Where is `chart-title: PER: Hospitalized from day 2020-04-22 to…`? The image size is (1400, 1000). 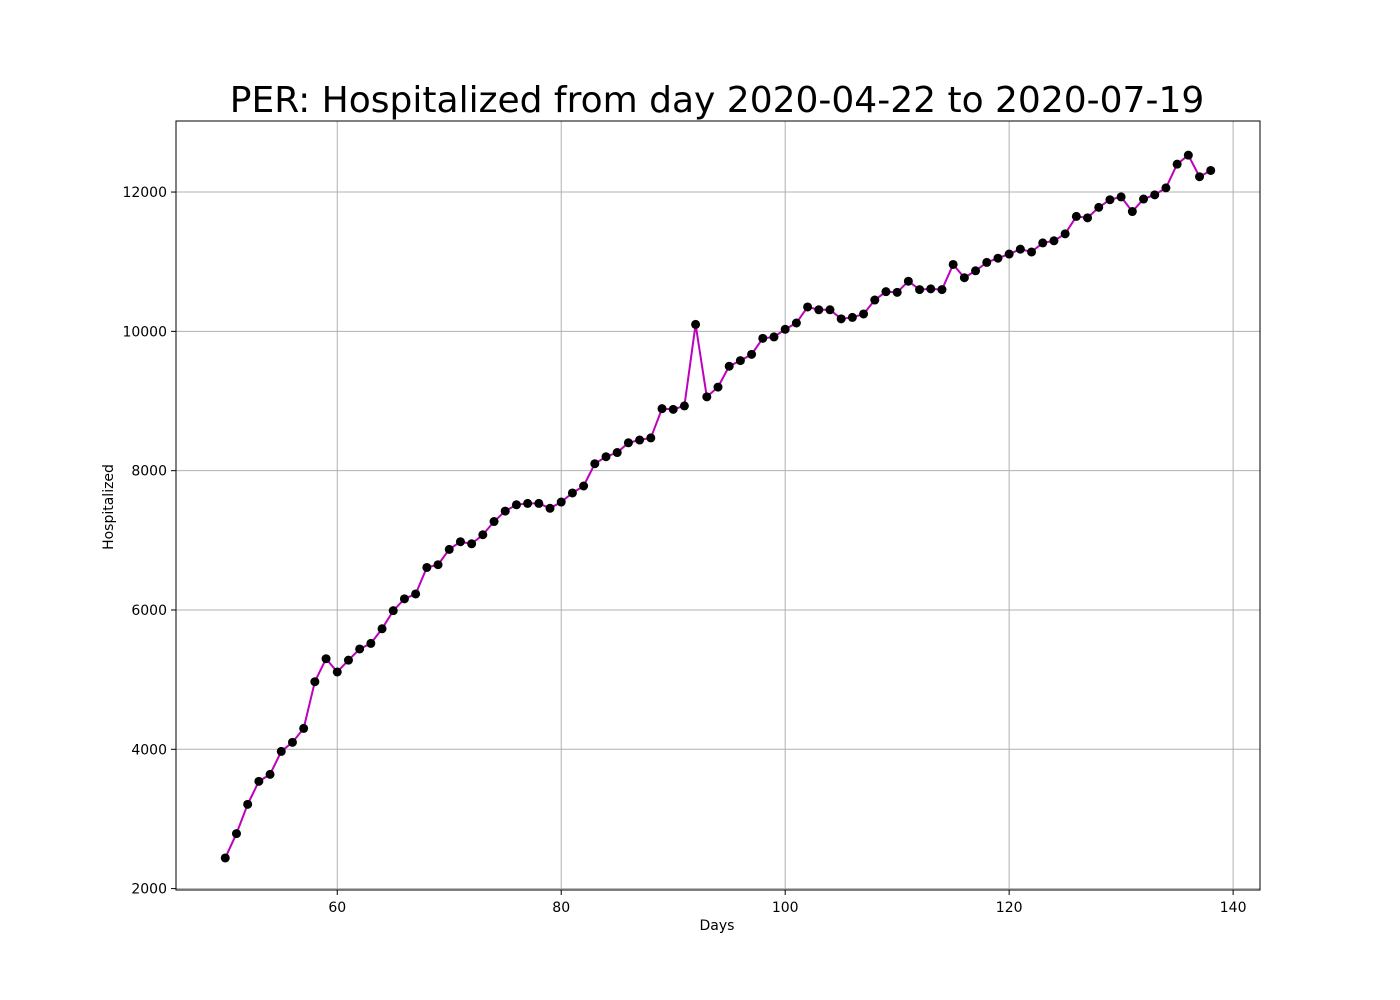 chart-title: PER: Hospitalized from day 2020-04-22 to… is located at coordinates (717, 100).